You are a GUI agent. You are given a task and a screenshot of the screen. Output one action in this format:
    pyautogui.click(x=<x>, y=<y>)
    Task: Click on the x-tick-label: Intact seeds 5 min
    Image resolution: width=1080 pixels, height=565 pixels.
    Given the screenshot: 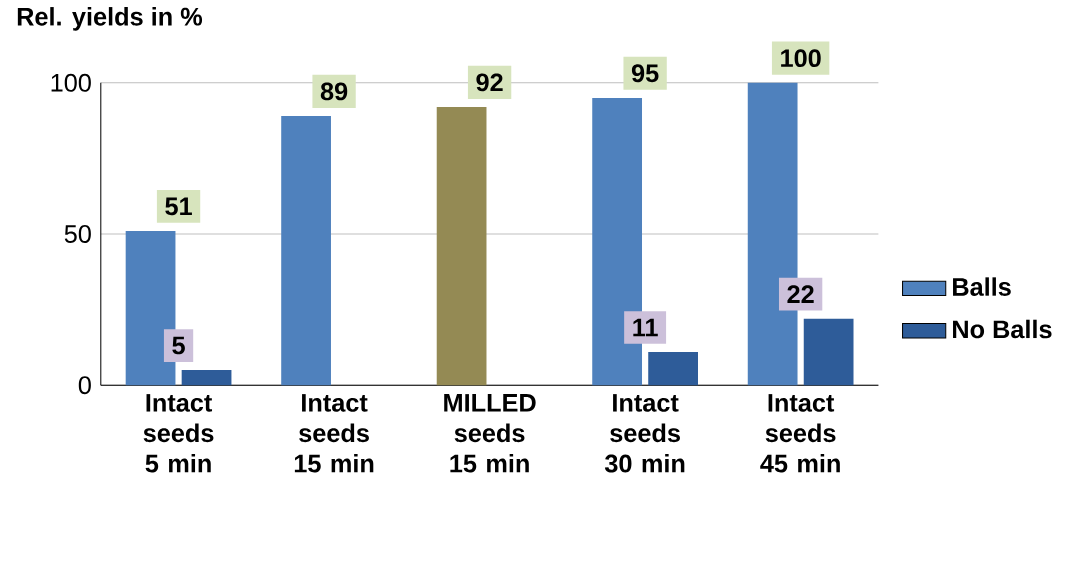 What is the action you would take?
    pyautogui.click(x=178, y=433)
    